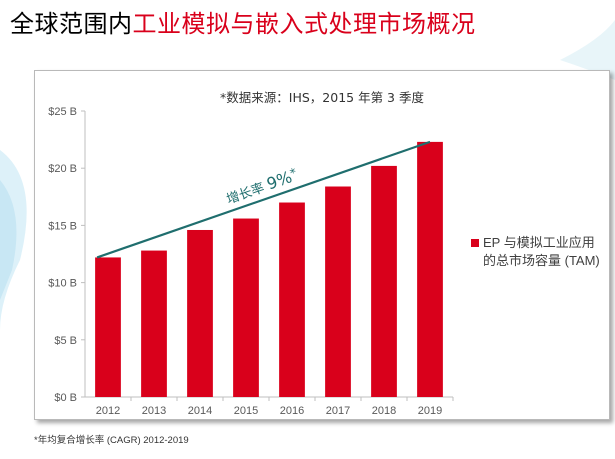 This screenshot has height=459, width=615. Describe the element at coordinates (65, 341) in the screenshot. I see `y-tick-label: $5 B` at that location.